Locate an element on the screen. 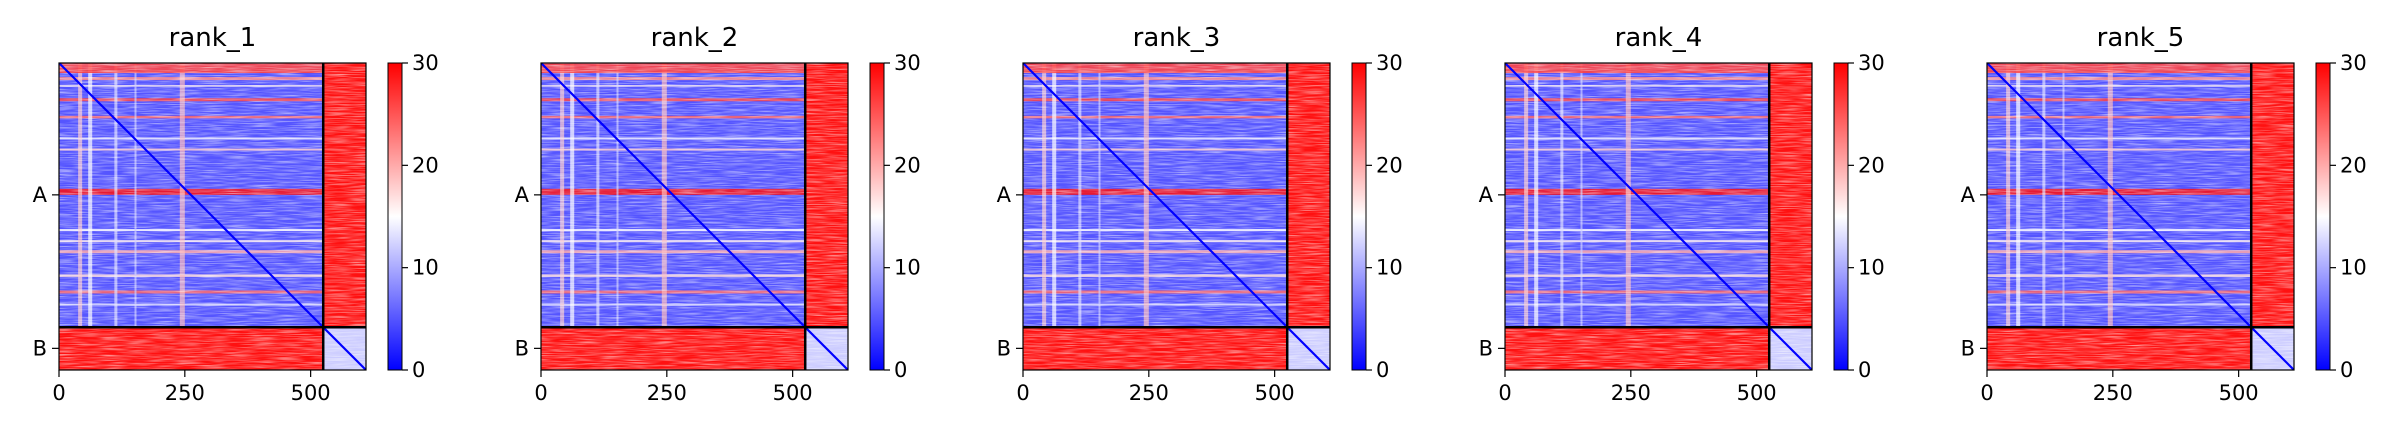  chart-title: rank_3 is located at coordinates (1177, 38).